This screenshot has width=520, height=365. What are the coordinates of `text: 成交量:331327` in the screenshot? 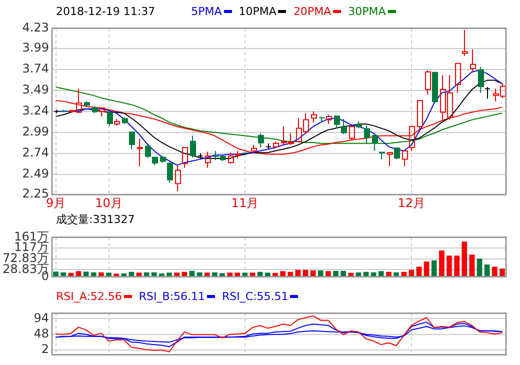 It's located at (95, 219).